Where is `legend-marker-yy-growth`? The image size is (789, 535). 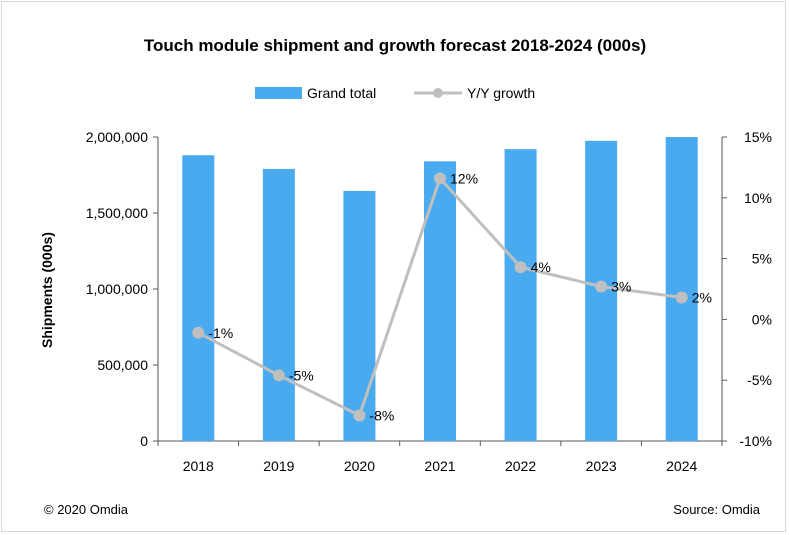
legend-marker-yy-growth is located at coordinates (438, 93).